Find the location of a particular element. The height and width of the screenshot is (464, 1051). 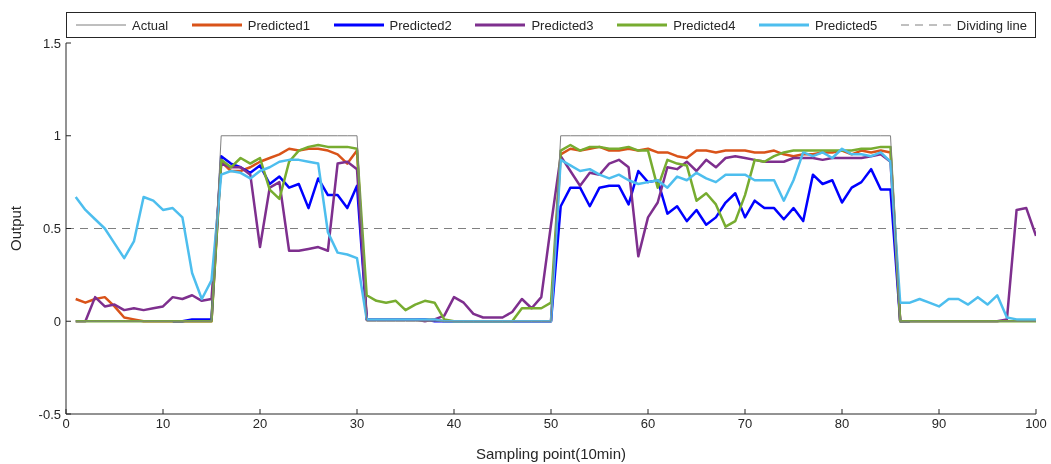

x-tick-label: 80 is located at coordinates (842, 424).